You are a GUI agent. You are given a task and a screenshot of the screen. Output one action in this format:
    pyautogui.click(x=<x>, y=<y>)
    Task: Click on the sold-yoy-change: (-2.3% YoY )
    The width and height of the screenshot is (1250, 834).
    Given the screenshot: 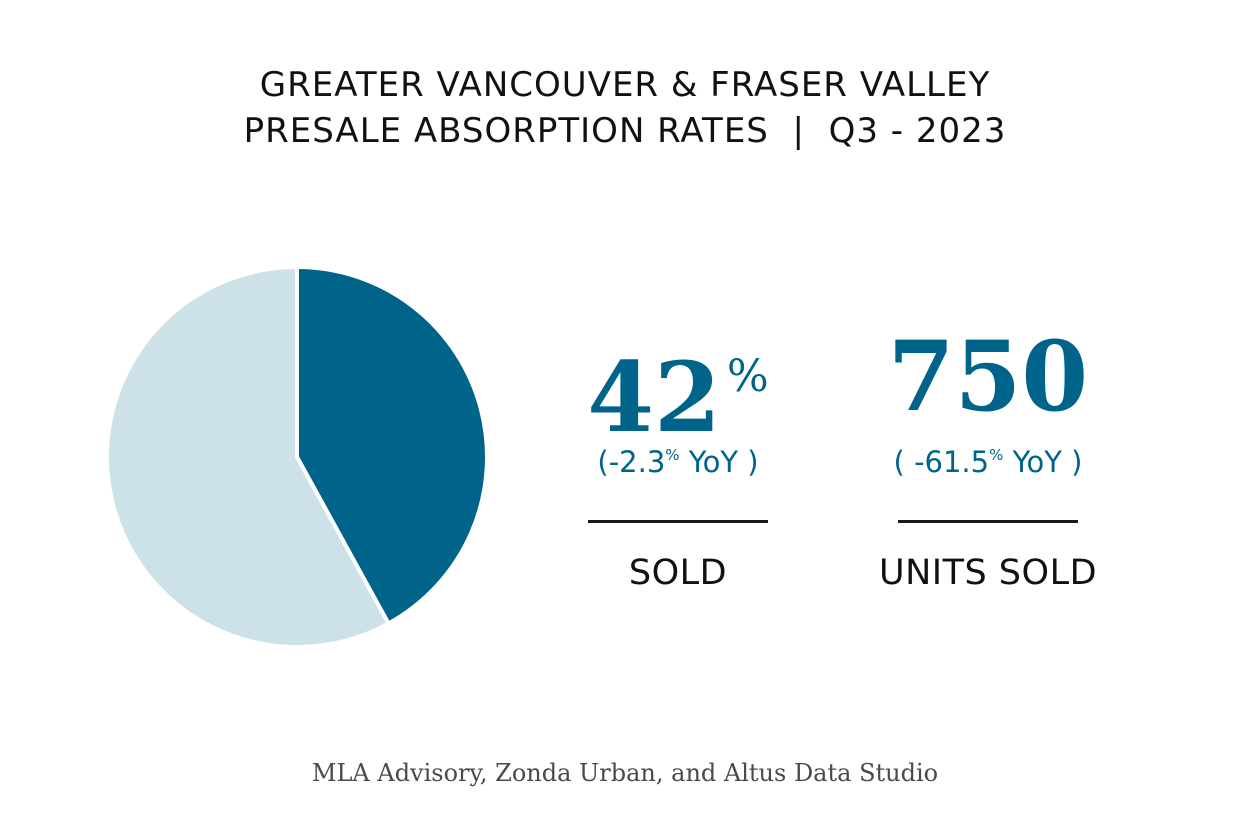 What is the action you would take?
    pyautogui.click(x=678, y=458)
    